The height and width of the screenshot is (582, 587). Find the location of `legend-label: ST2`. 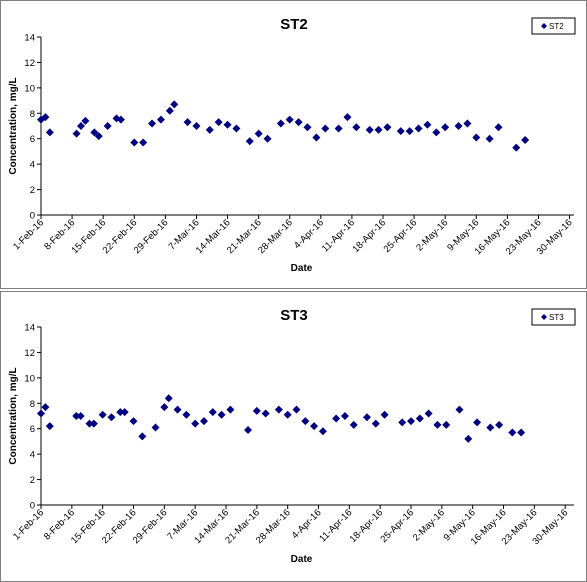

legend-label: ST2 is located at coordinates (556, 26).